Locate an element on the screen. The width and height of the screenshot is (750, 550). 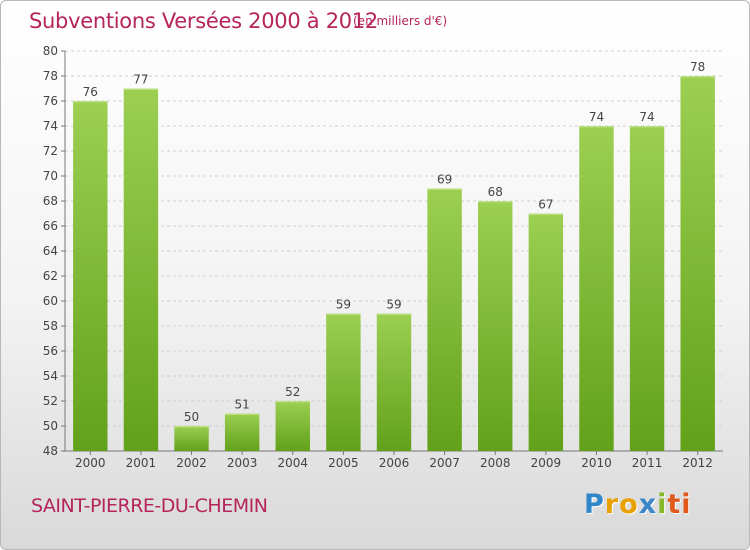
y-tick-label: 68 is located at coordinates (50, 201).